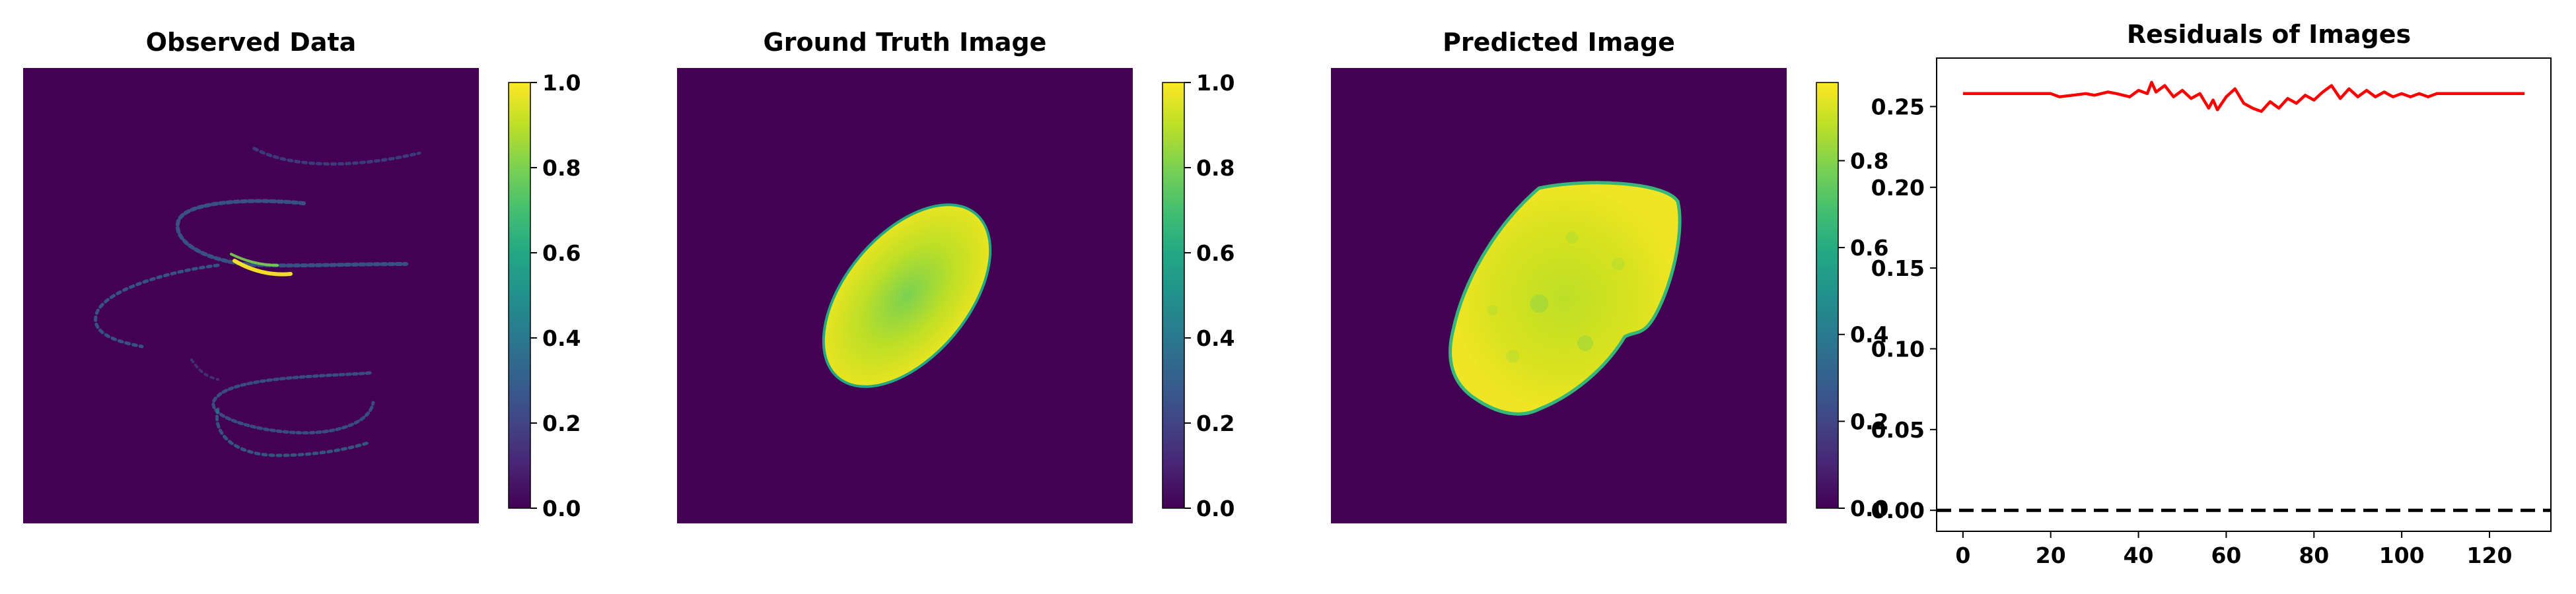 This screenshot has width=2576, height=594. I want to click on predicted-blob, so click(1566, 298).